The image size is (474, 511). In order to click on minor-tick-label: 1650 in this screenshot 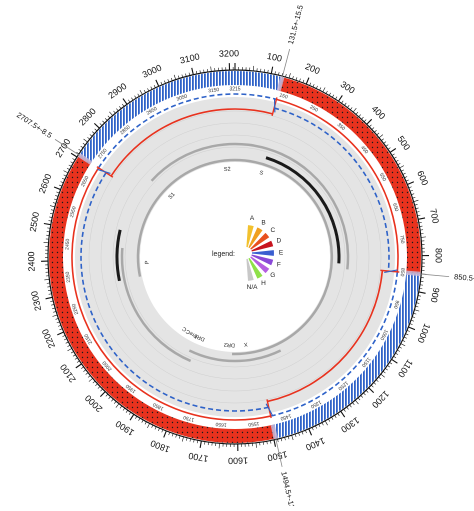, I will do `click(221, 424)`.